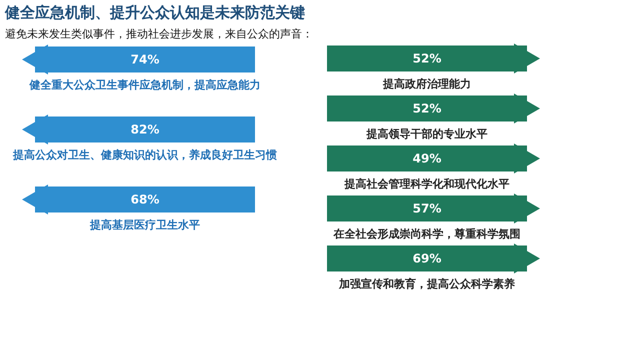 This screenshot has width=640, height=360. What do you see at coordinates (144, 155) in the screenshot?
I see `category-label: 提高公众对卫生、健康知识的认识，养成良好卫生习惯` at bounding box center [144, 155].